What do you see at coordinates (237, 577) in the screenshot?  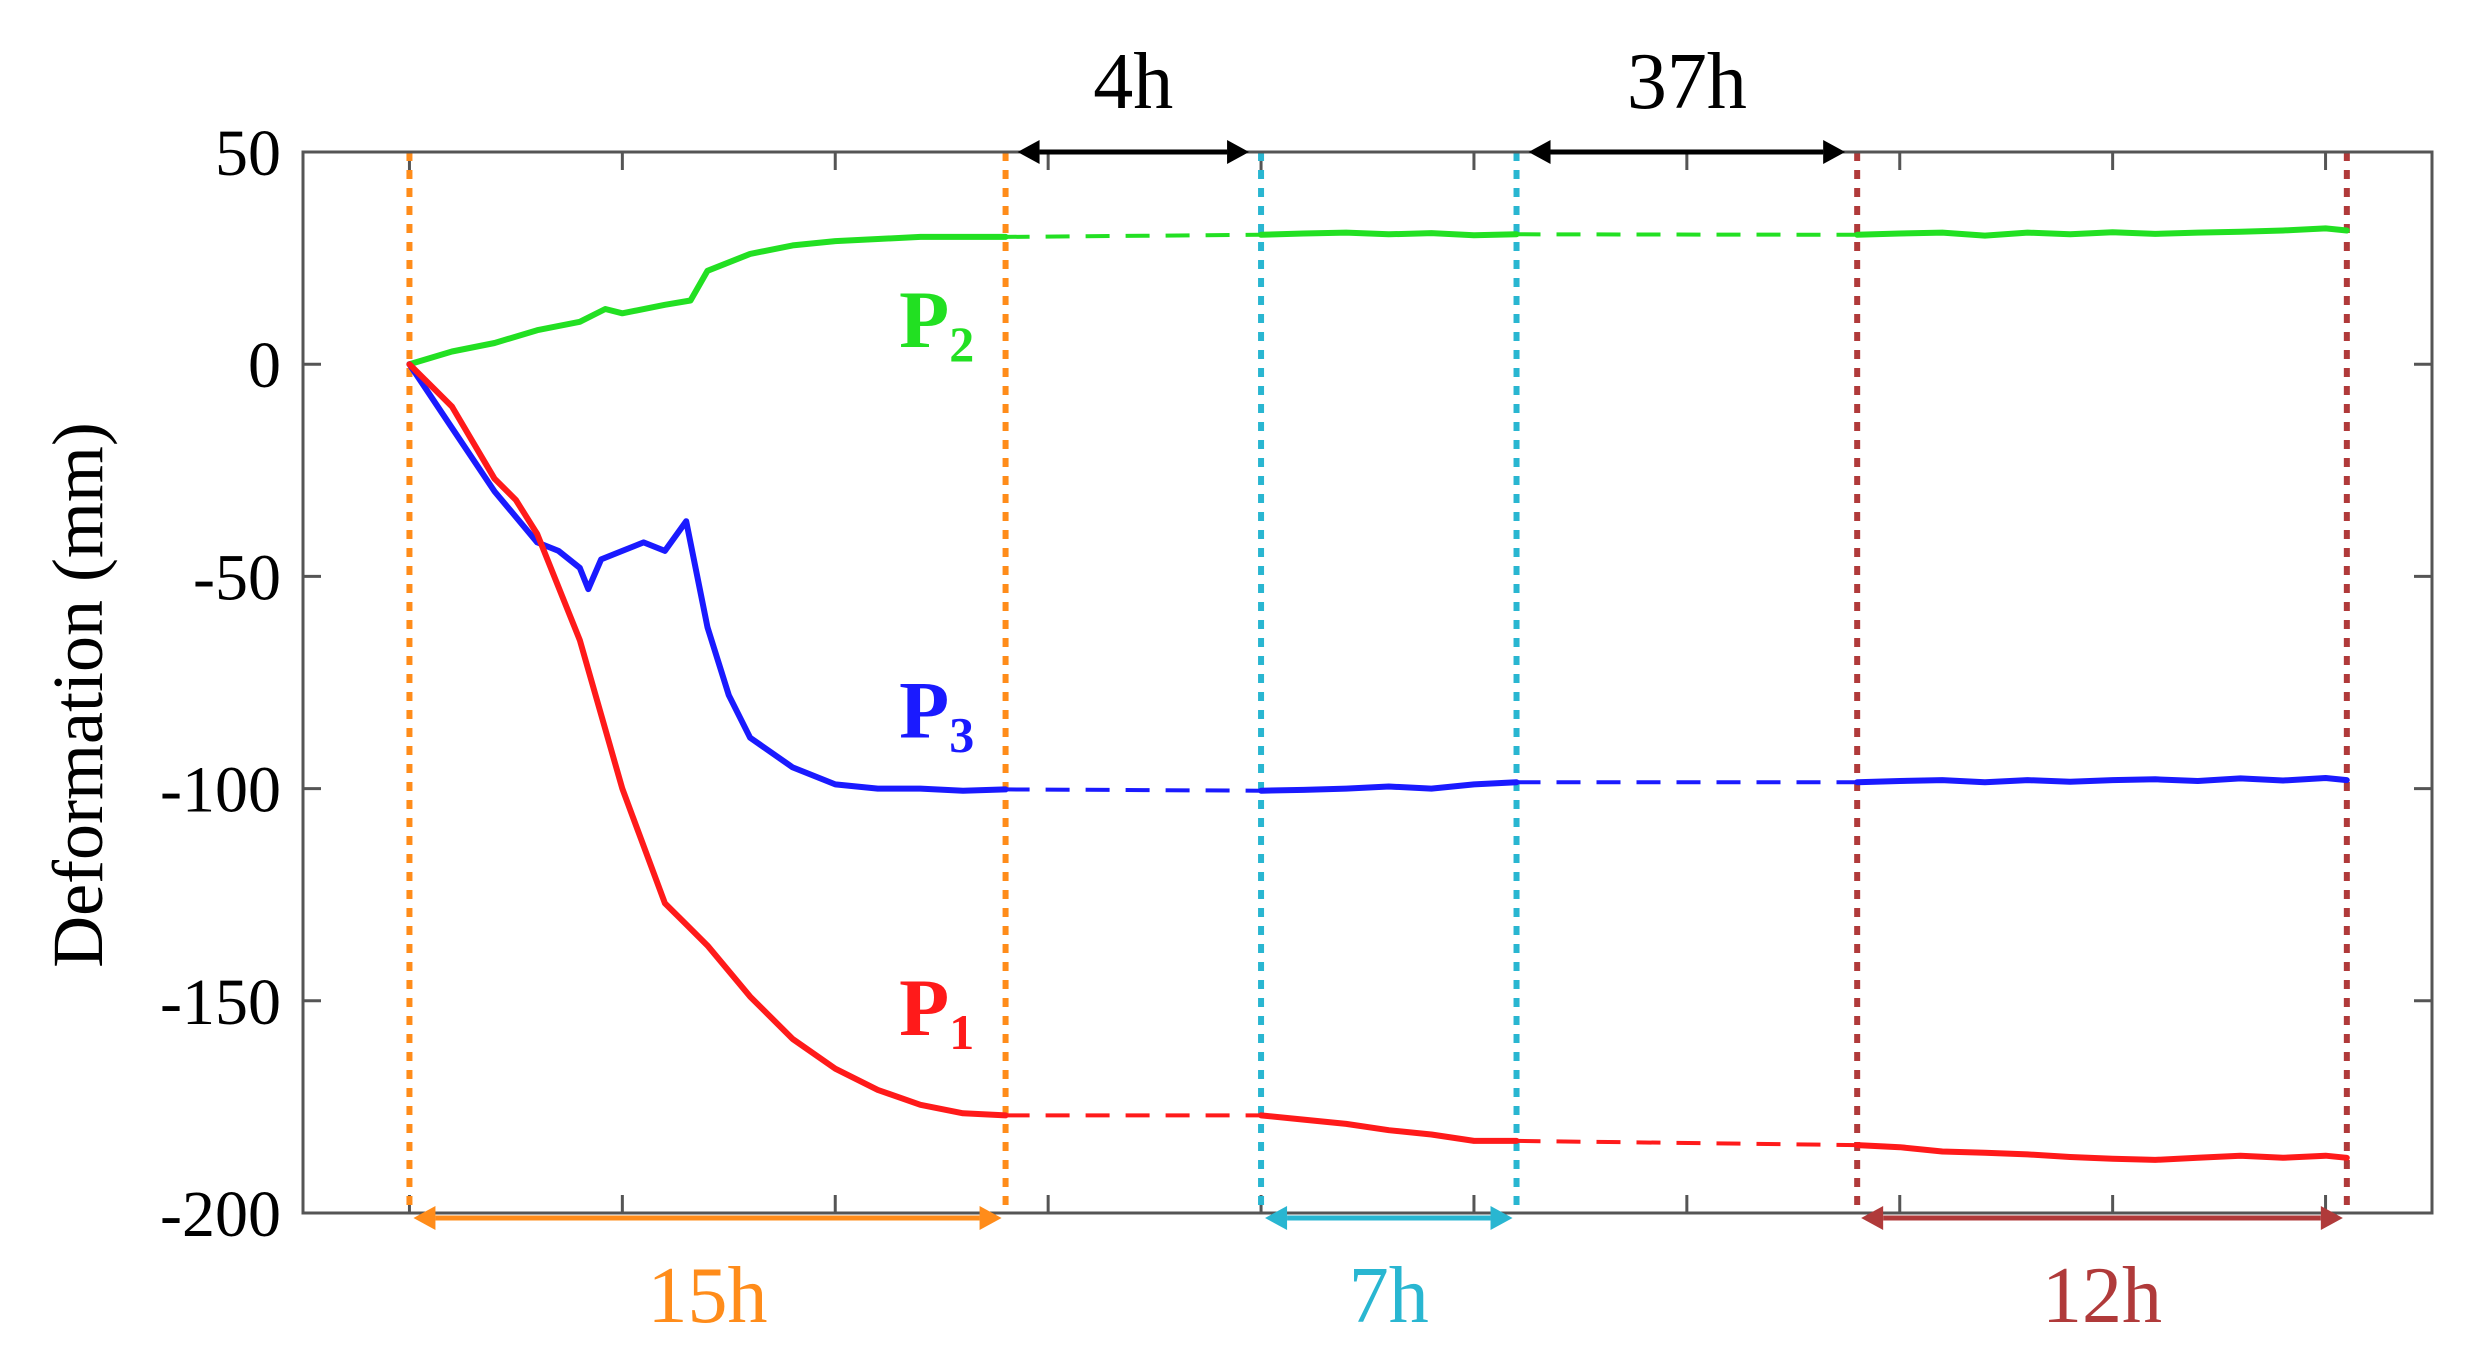 I see `y-tick-label: -50` at bounding box center [237, 577].